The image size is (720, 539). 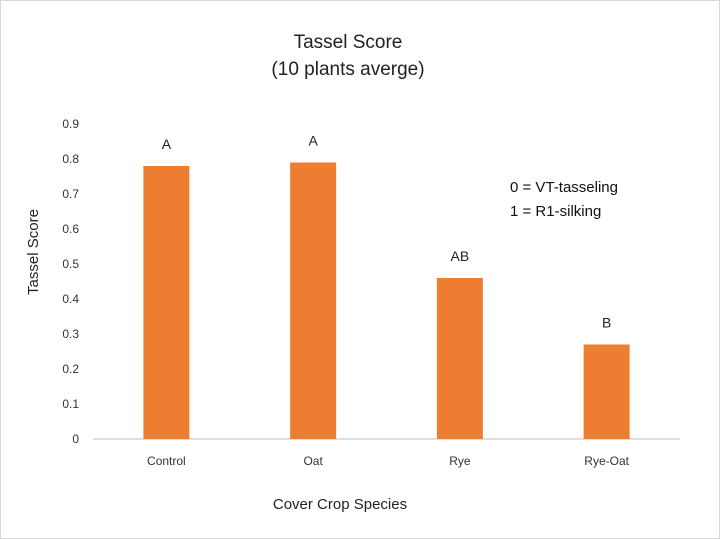 I want to click on bar-data-label: B, so click(x=606, y=323).